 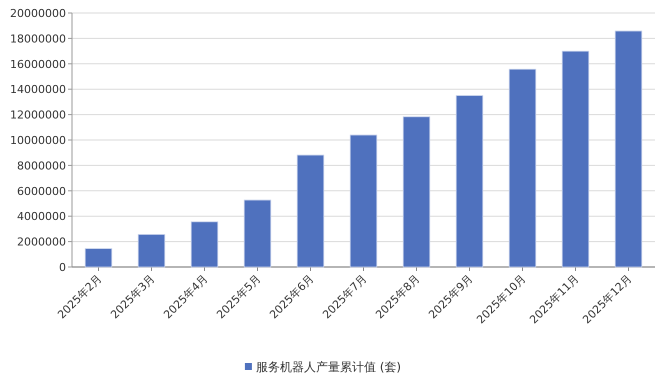 I want to click on y-tick-label: 16000000, so click(x=38, y=64).